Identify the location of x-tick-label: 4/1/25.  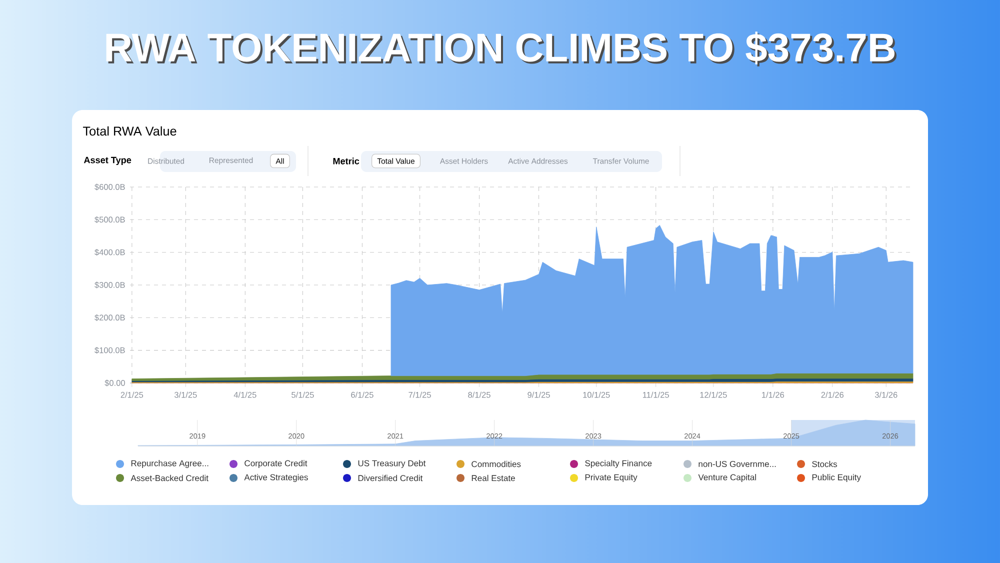
(245, 395).